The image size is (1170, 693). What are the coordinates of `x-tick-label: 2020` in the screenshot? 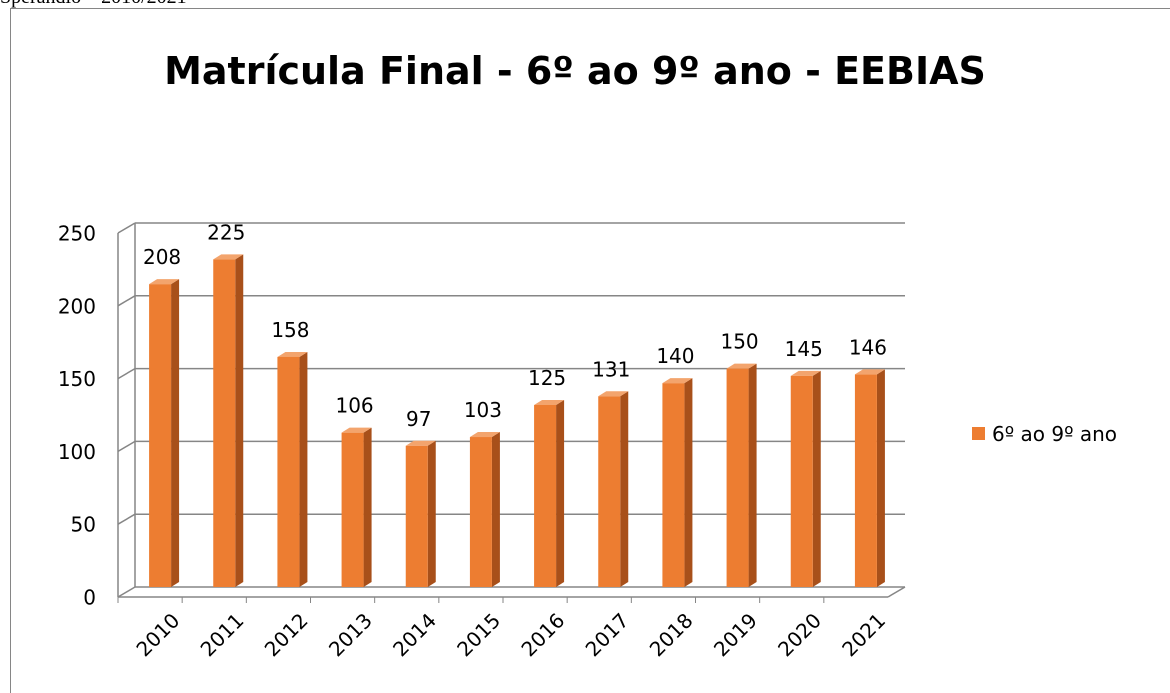 It's located at (799, 634).